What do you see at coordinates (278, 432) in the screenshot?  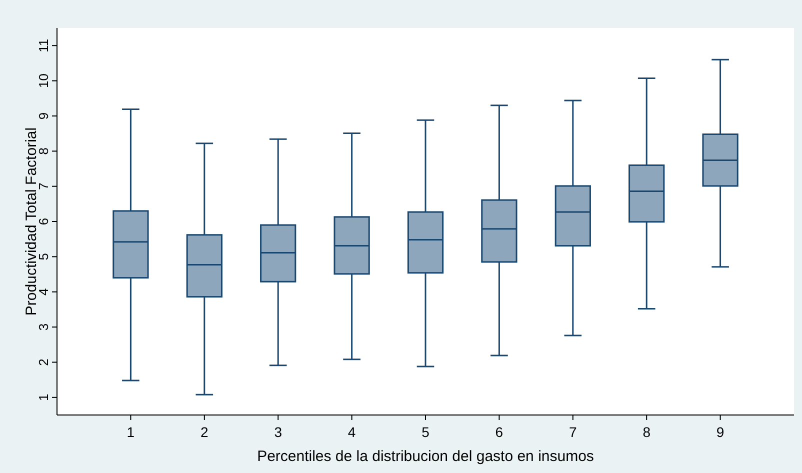 I see `x-tick-label: 3` at bounding box center [278, 432].